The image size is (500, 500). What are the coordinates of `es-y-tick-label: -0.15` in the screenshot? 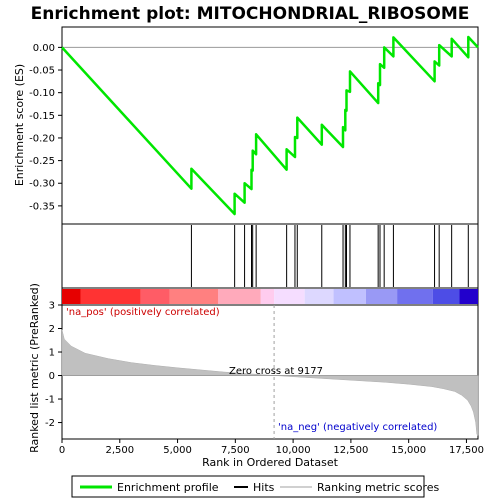 It's located at (42, 116).